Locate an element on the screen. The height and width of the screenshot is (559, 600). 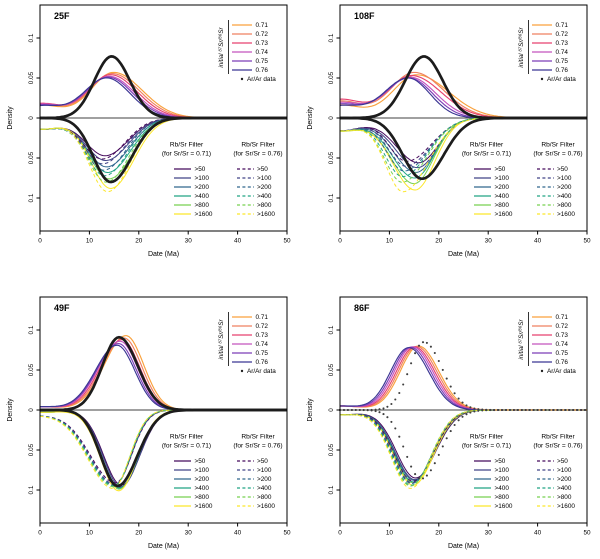
panel-title: 86F is located at coordinates (362, 308).